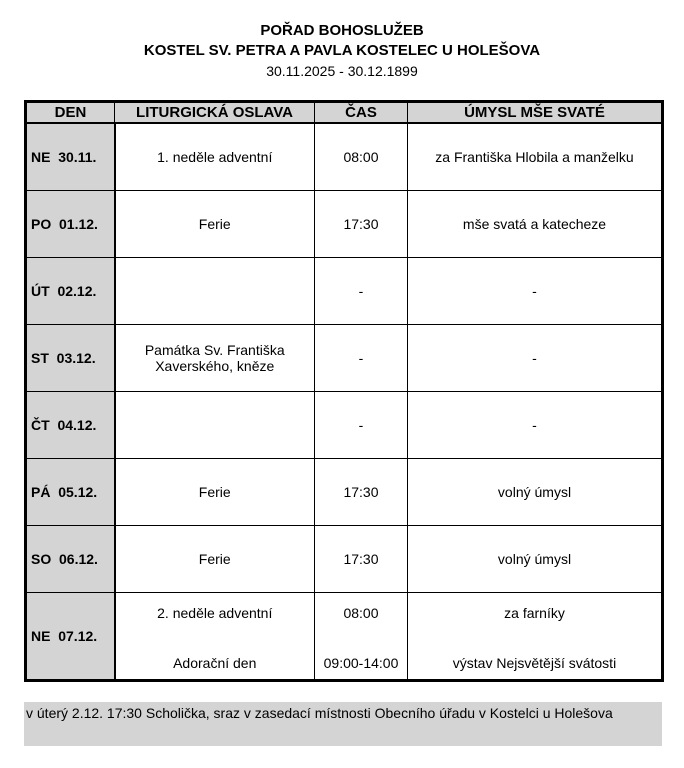 Image resolution: width=684 pixels, height=768 pixels. I want to click on intention-cell: za farníky výstav Nejsvětější svátosti, so click(535, 636).